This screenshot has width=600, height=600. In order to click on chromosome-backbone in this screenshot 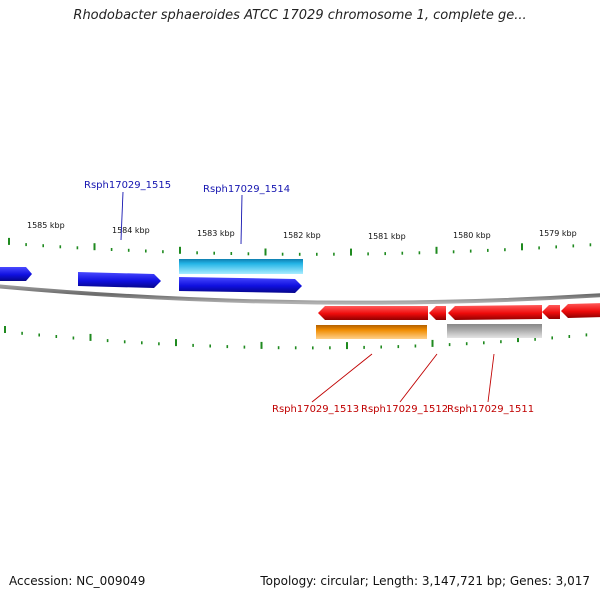, I will do `click(300, 294)`.